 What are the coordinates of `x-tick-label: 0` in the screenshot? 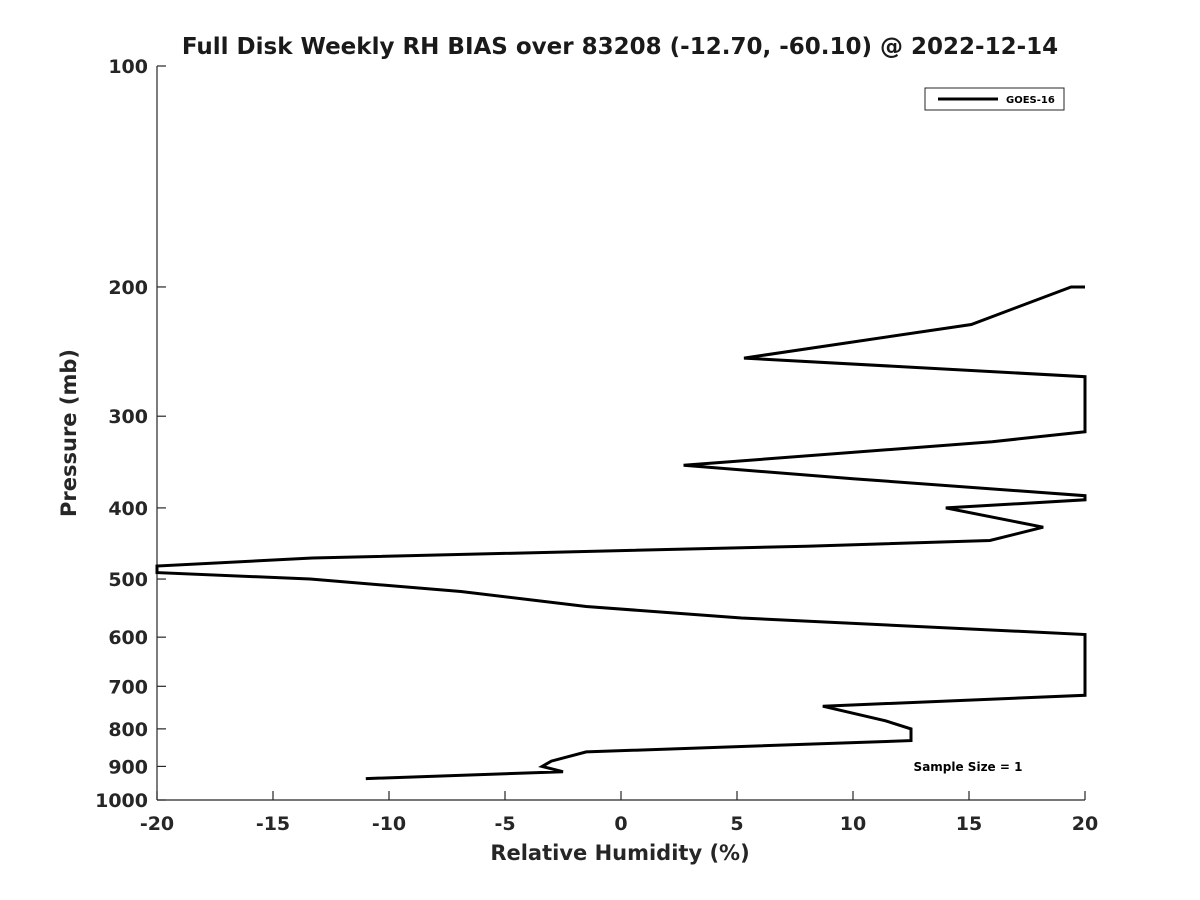 It's located at (620, 824).